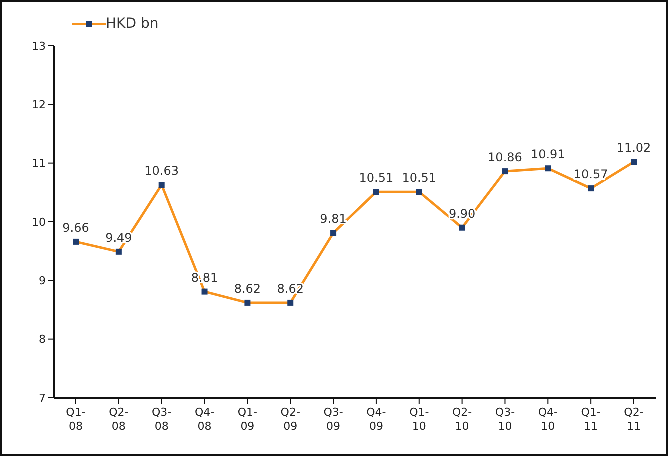  What do you see at coordinates (634, 419) in the screenshot?
I see `x-tick-label: Q2-11` at bounding box center [634, 419].